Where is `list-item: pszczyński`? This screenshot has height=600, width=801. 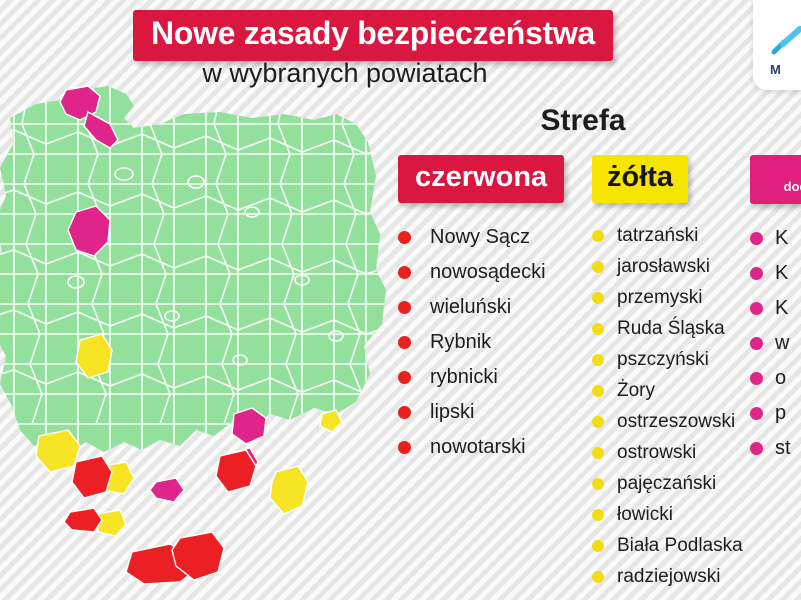 list-item: pszczyński is located at coordinates (667, 359).